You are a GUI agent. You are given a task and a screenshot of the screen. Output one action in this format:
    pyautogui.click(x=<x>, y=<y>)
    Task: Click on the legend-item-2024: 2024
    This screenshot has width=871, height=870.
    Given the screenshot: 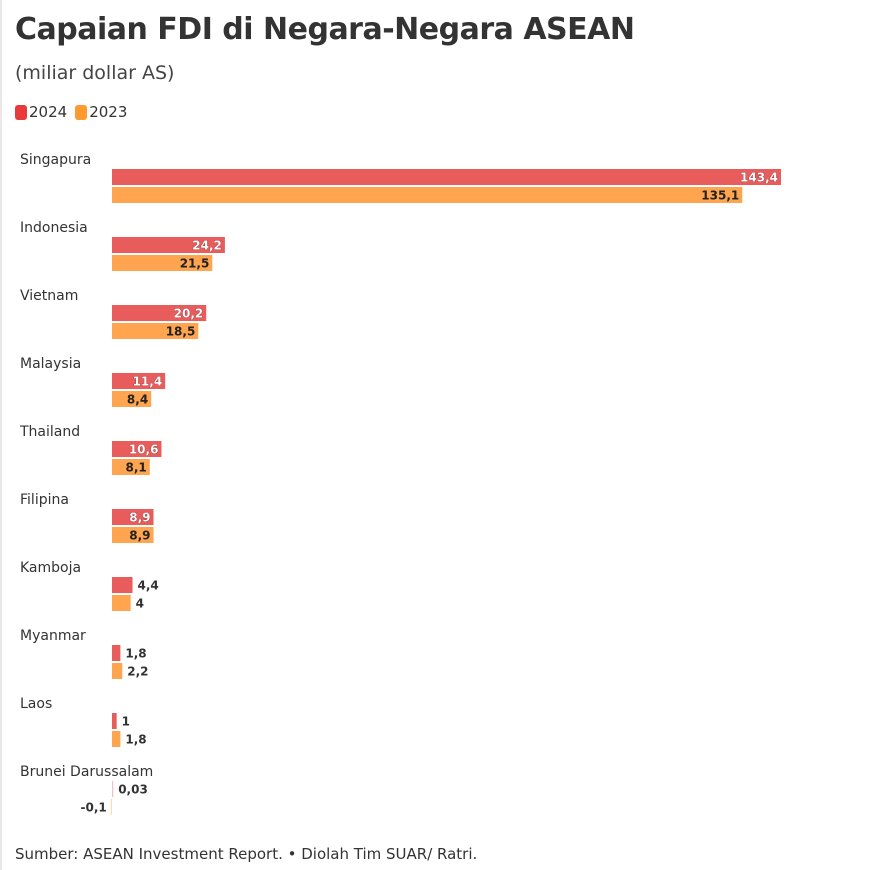 What is the action you would take?
    pyautogui.click(x=41, y=112)
    